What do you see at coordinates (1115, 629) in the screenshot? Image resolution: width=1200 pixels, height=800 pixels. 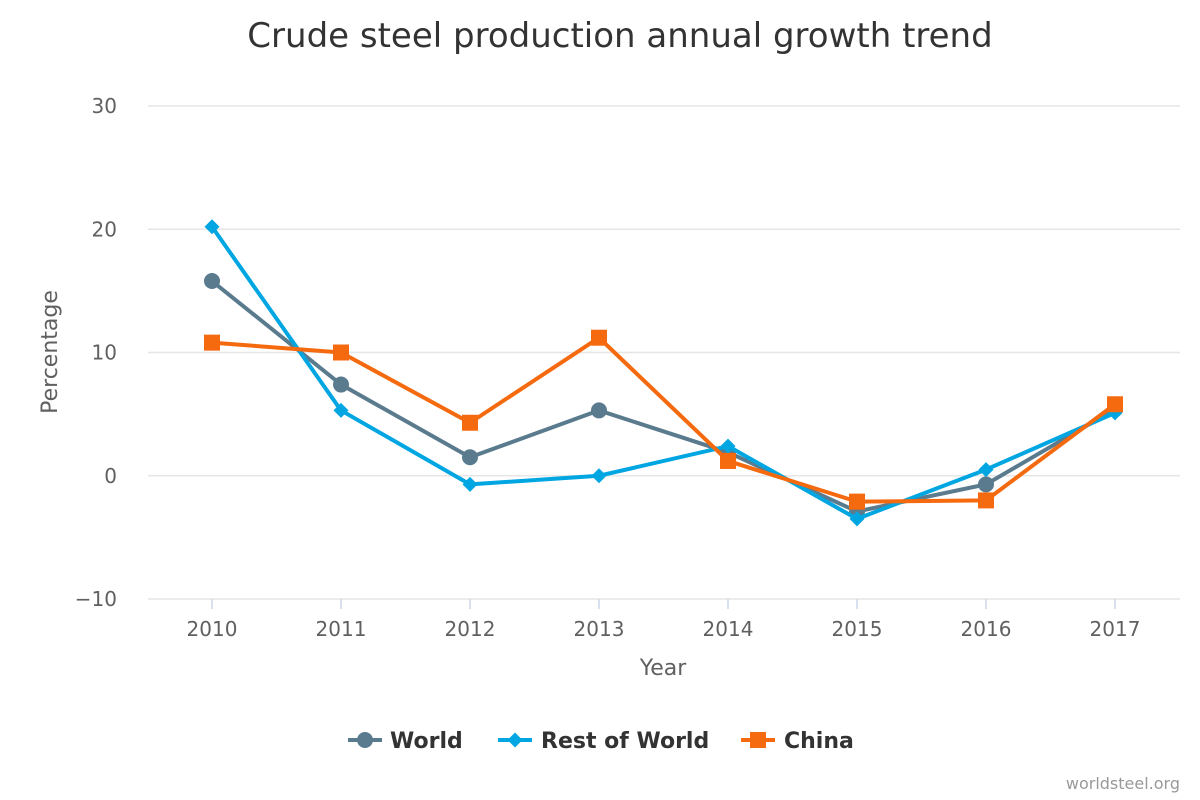 I see `x-tick-label: 2017` at bounding box center [1115, 629].